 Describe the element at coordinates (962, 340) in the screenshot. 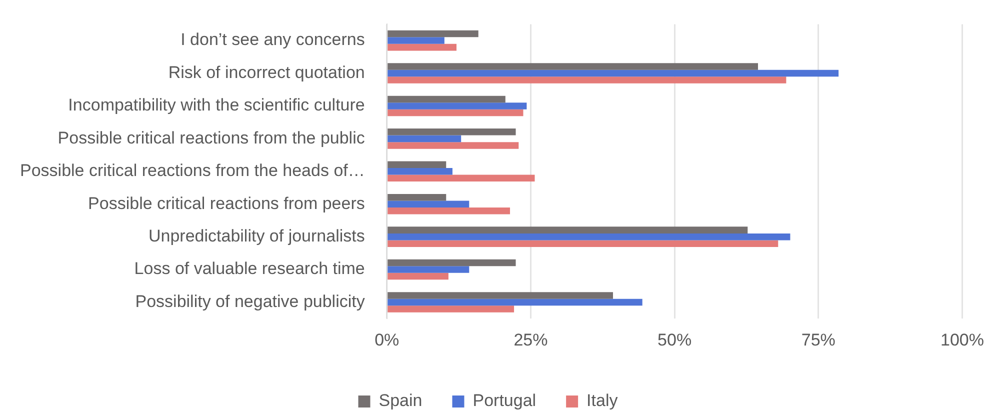

I see `x-tick-label: 100%` at that location.